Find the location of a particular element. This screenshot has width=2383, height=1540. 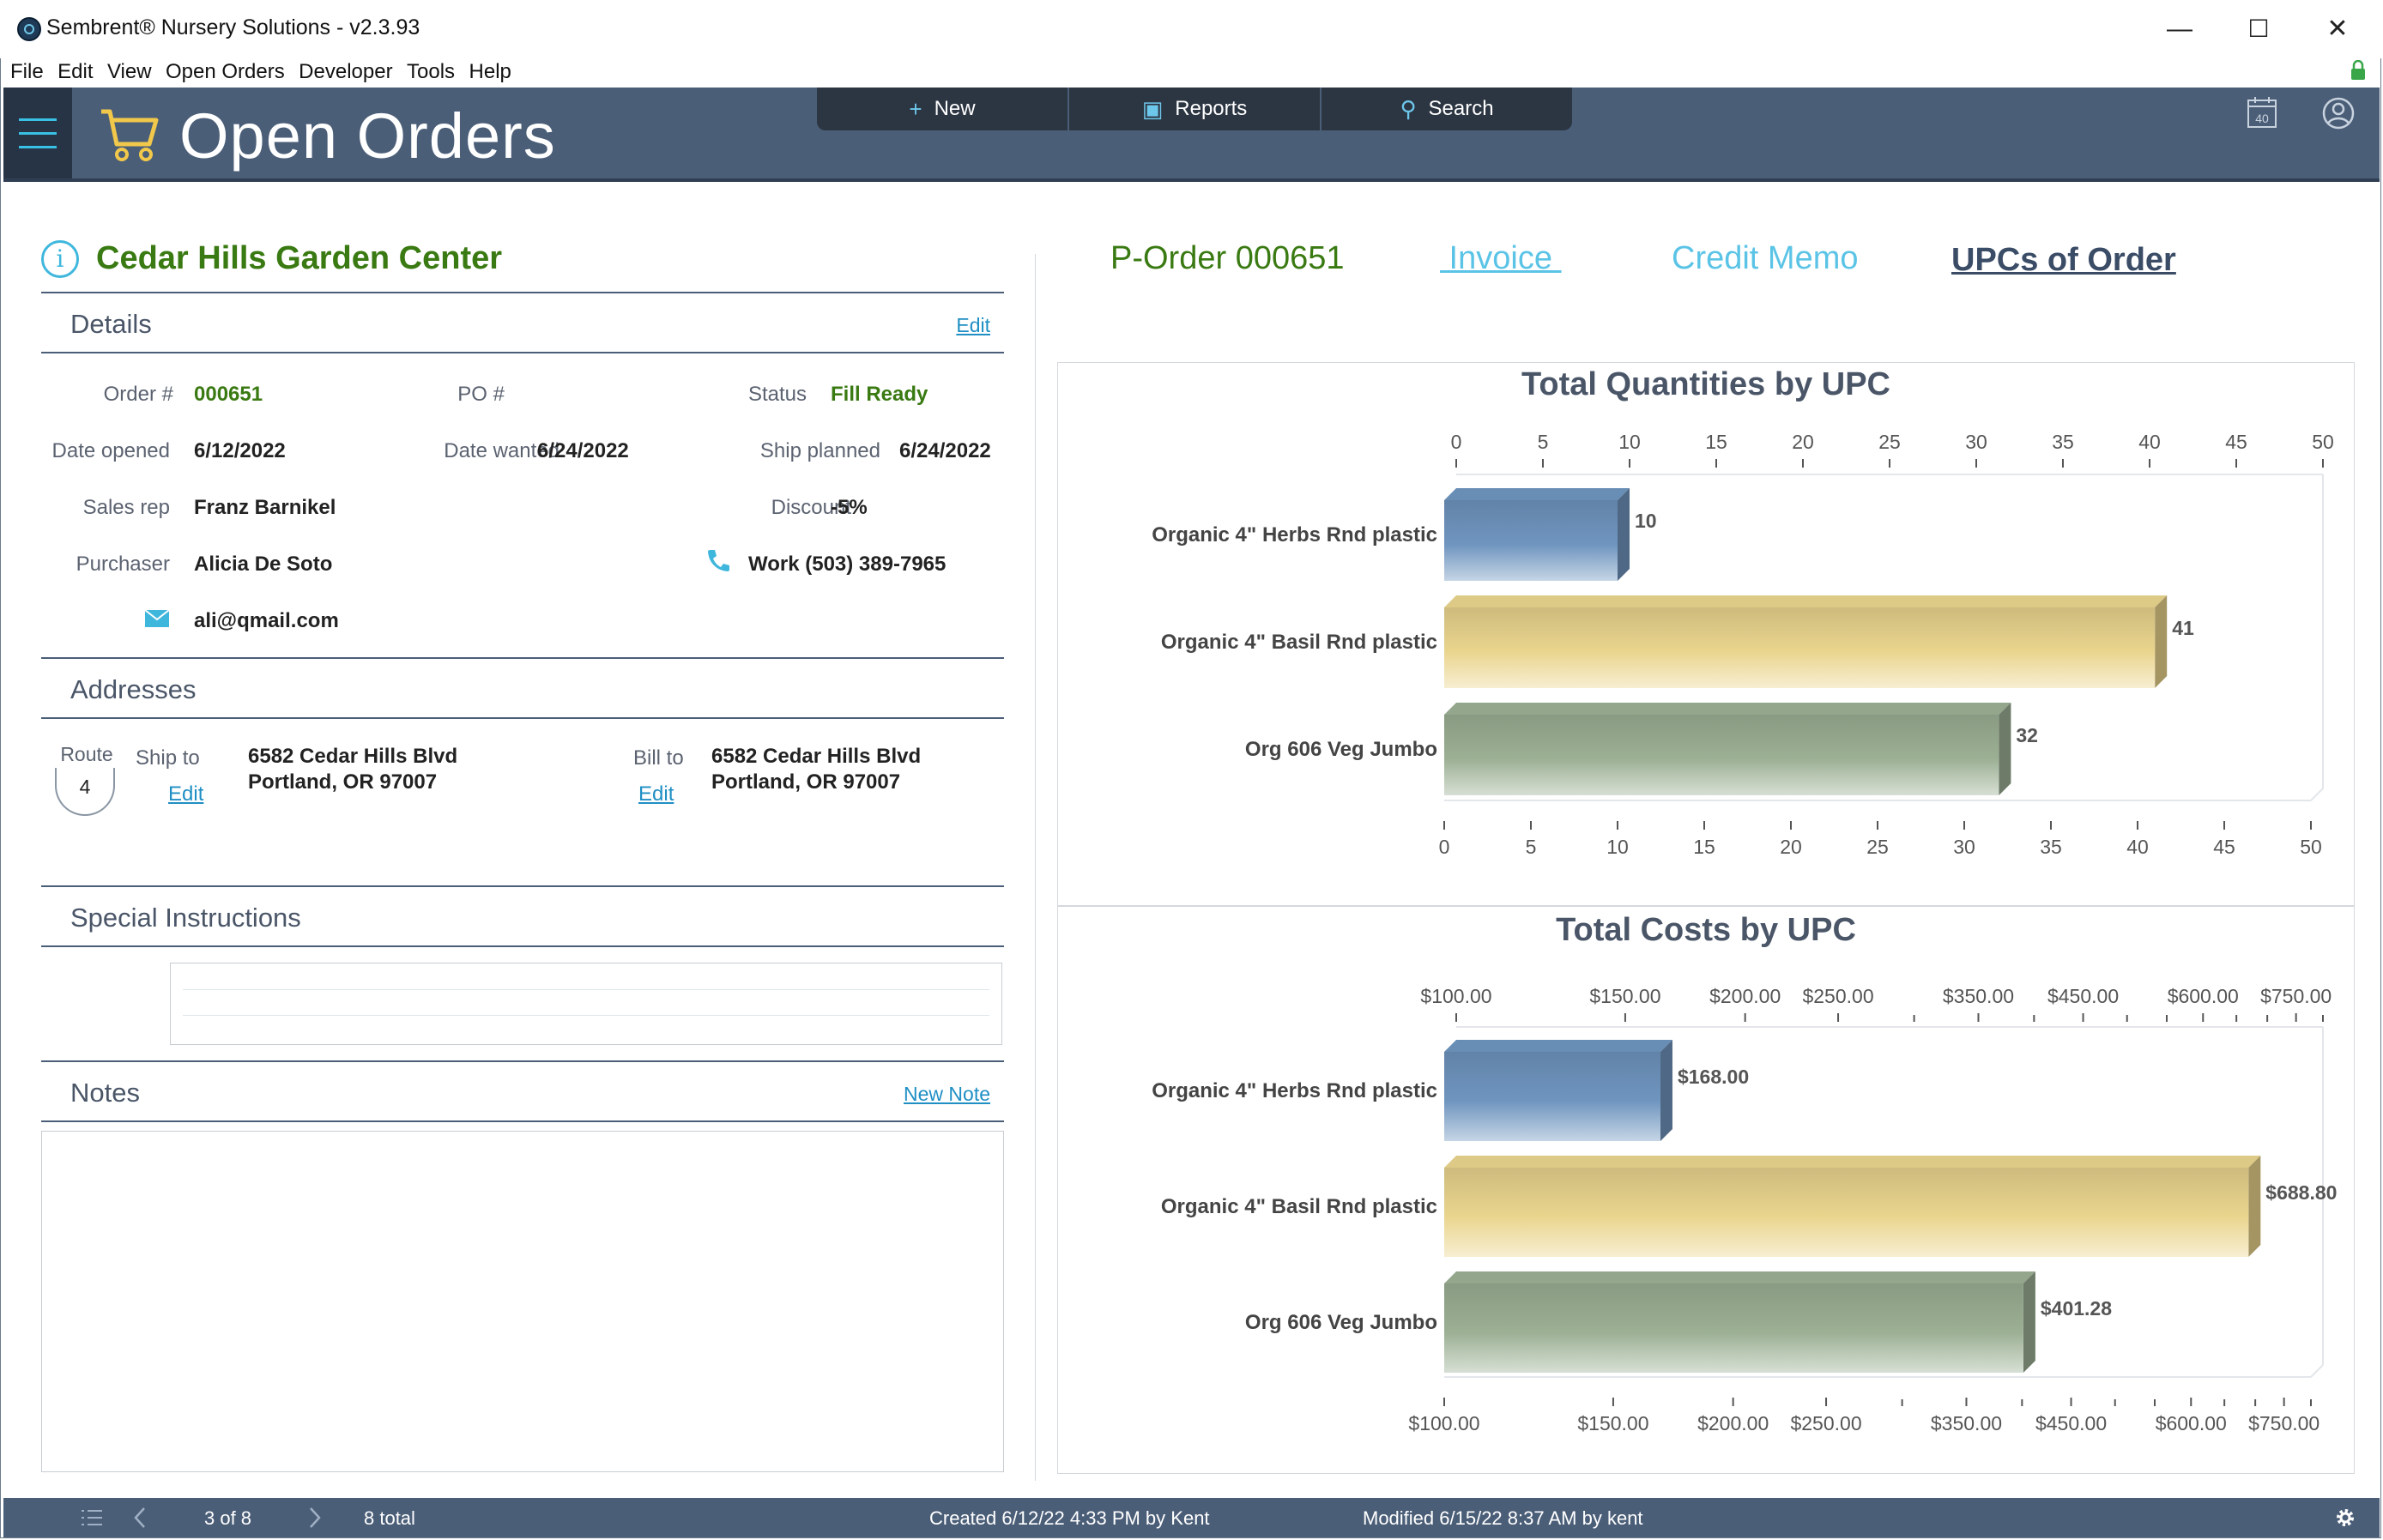

order-number-label: Order # is located at coordinates (138, 394).